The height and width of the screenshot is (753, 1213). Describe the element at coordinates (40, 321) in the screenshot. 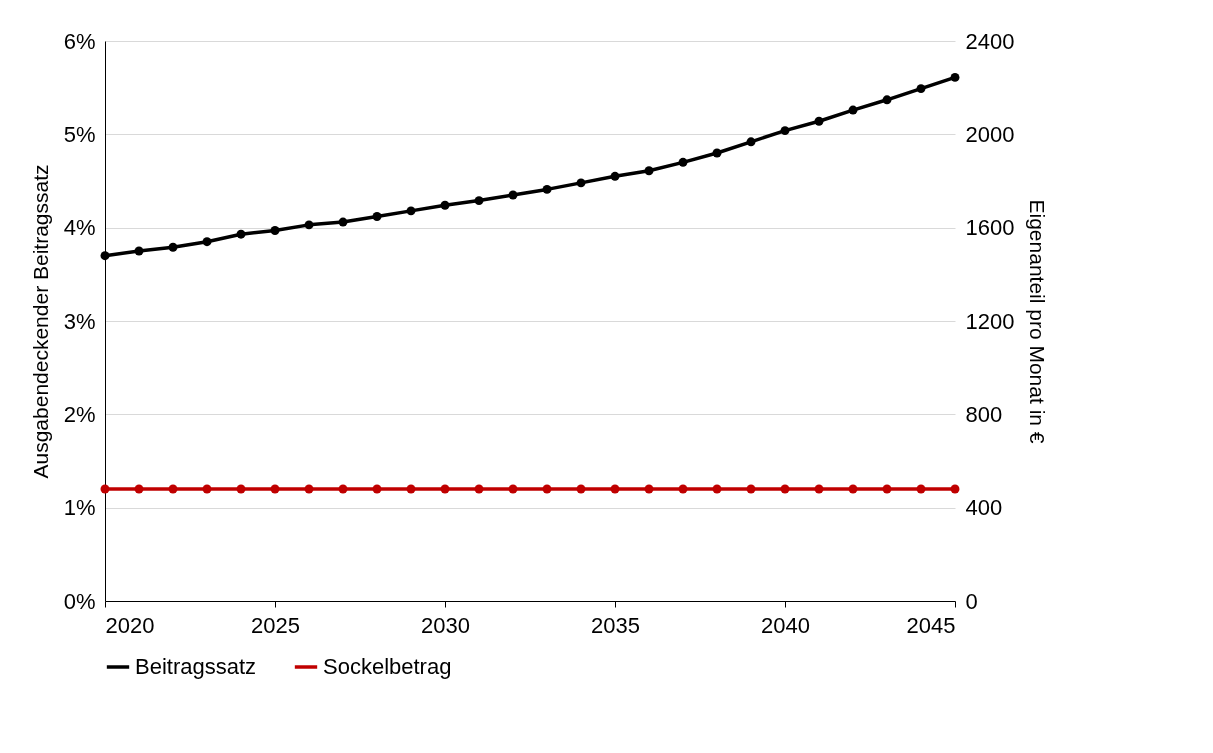

I see `y-axis-title: Ausgabendeckender Beitragssatz` at that location.